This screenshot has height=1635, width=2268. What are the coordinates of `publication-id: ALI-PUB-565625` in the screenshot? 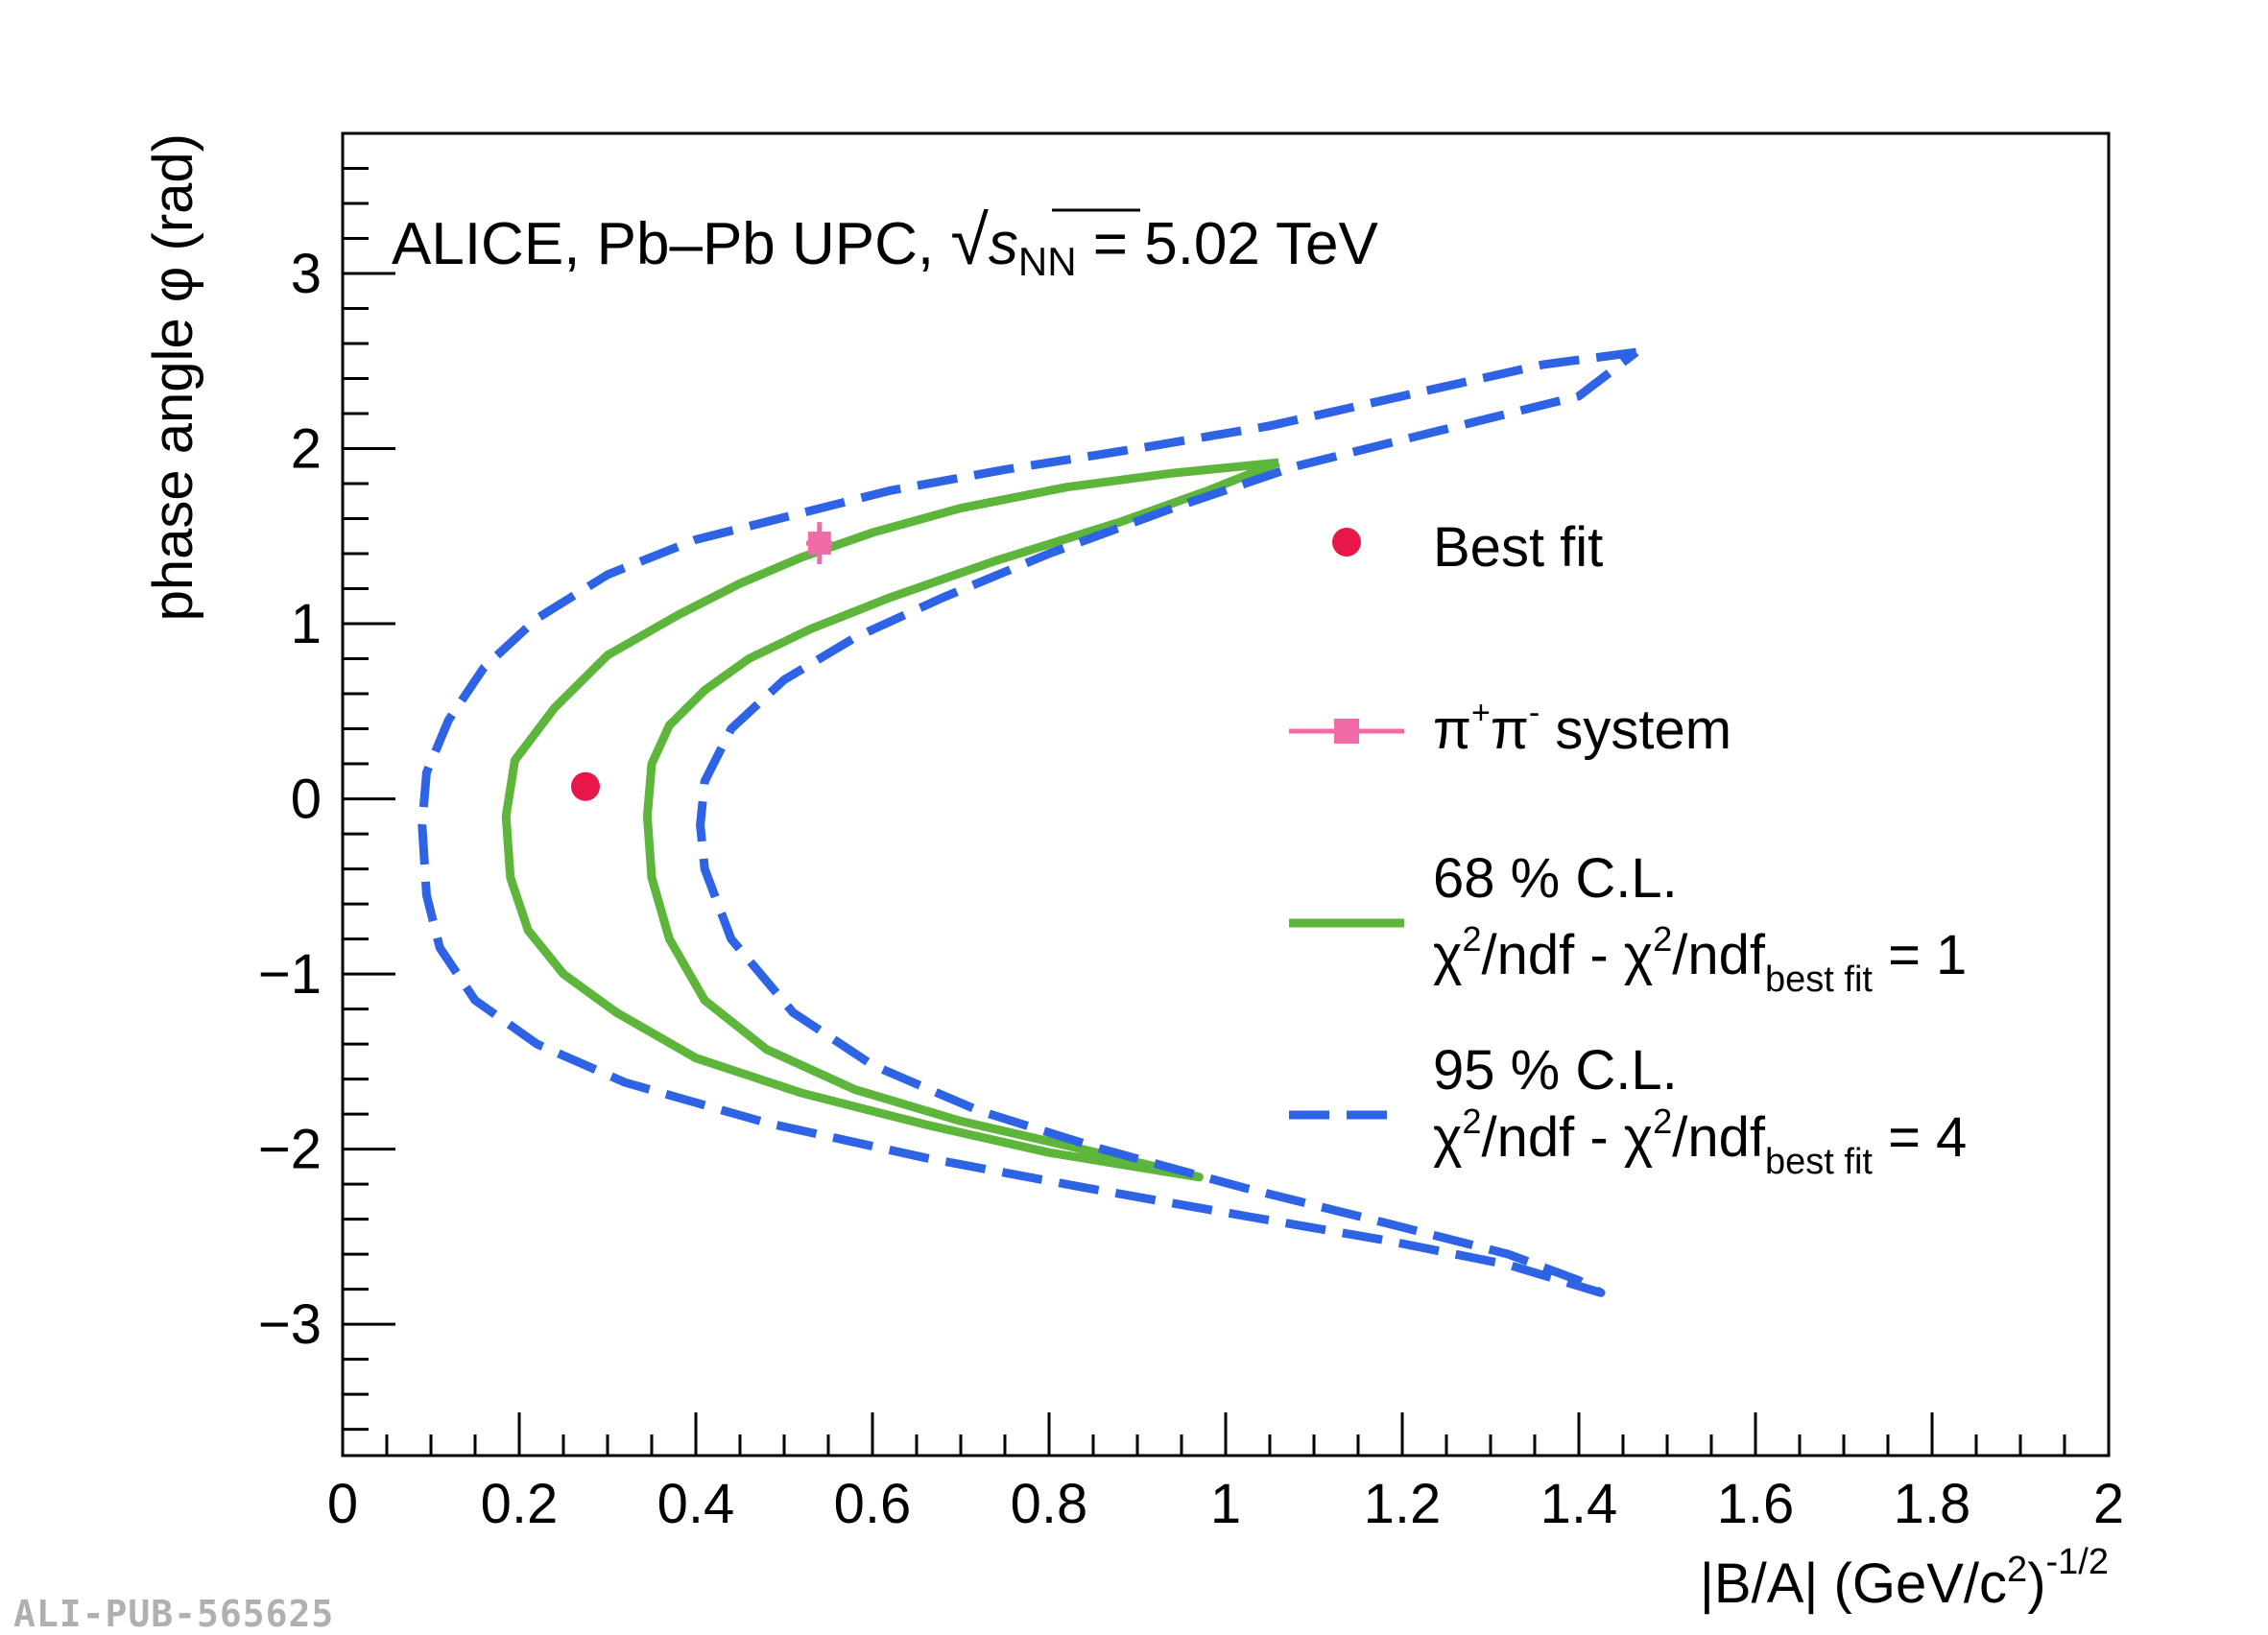 It's located at (174, 1614).